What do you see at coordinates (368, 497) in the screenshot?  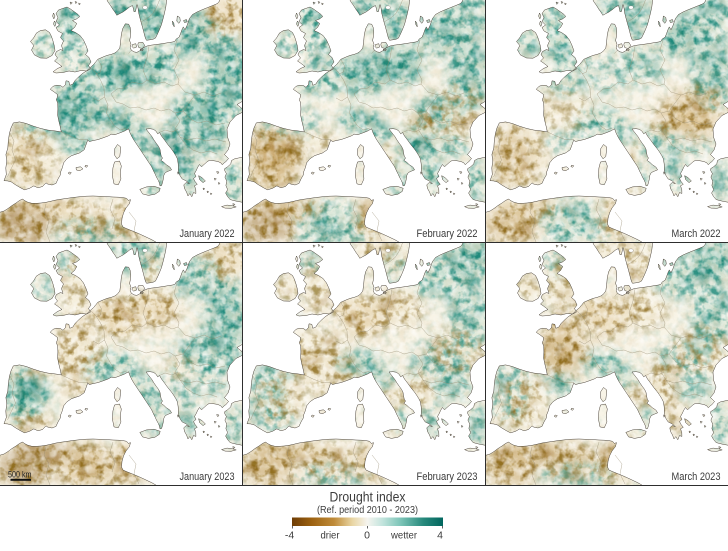 I see `svg-text: Drought index` at bounding box center [368, 497].